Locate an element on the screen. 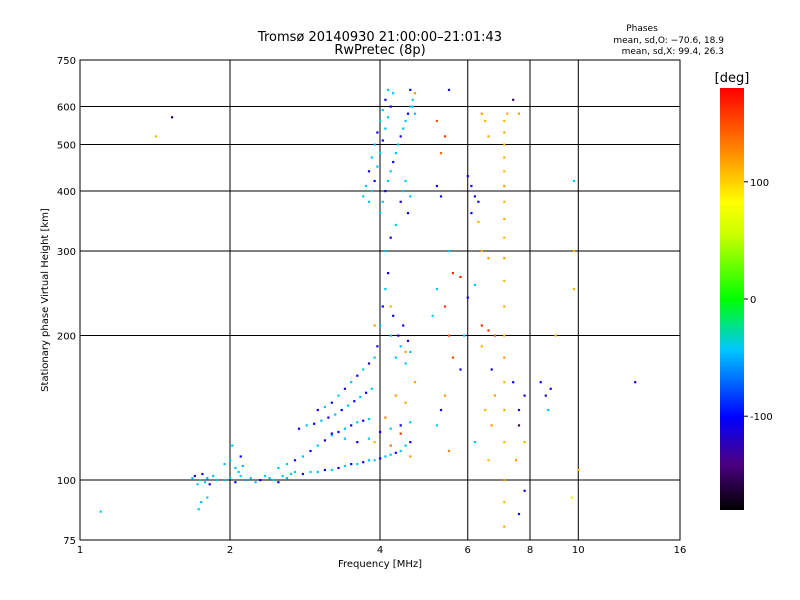 This screenshot has width=800, height=600. chart-title-line1: Tromsø 20140930 21:00:00–21:01:43 is located at coordinates (379, 37).